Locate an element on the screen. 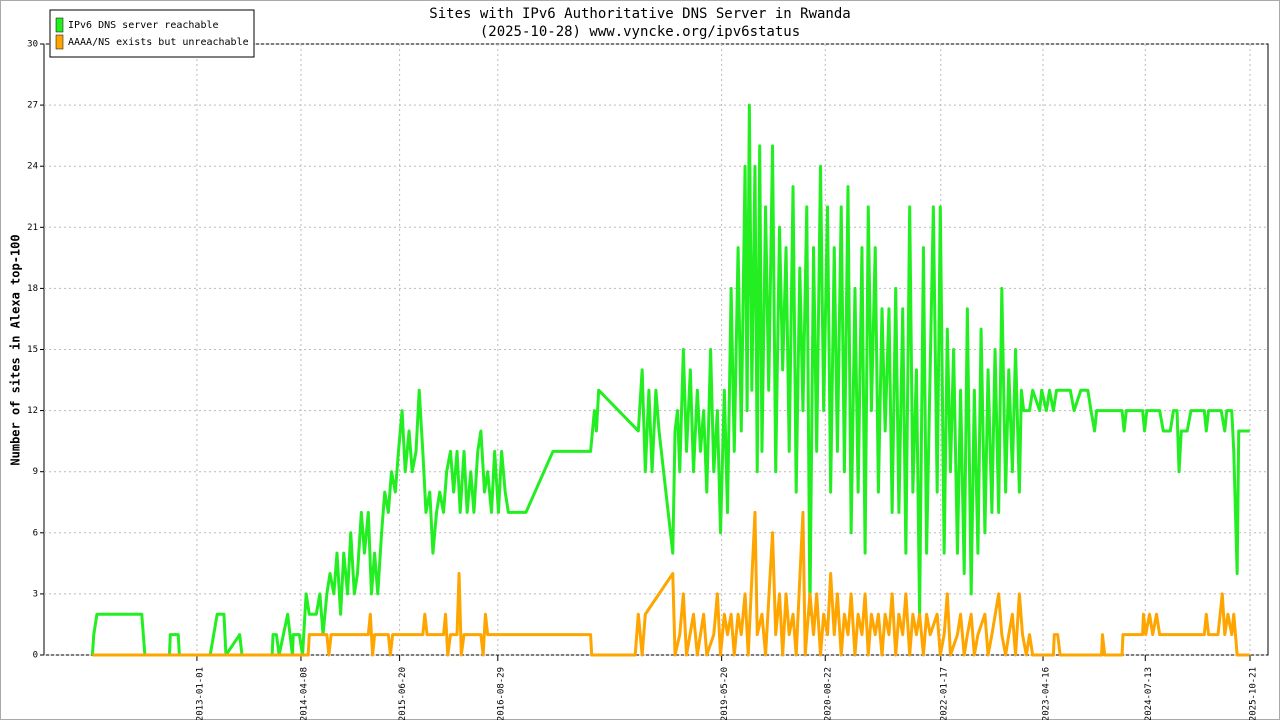 The height and width of the screenshot is (720, 1280). y-tick-label: 15 is located at coordinates (32, 350).